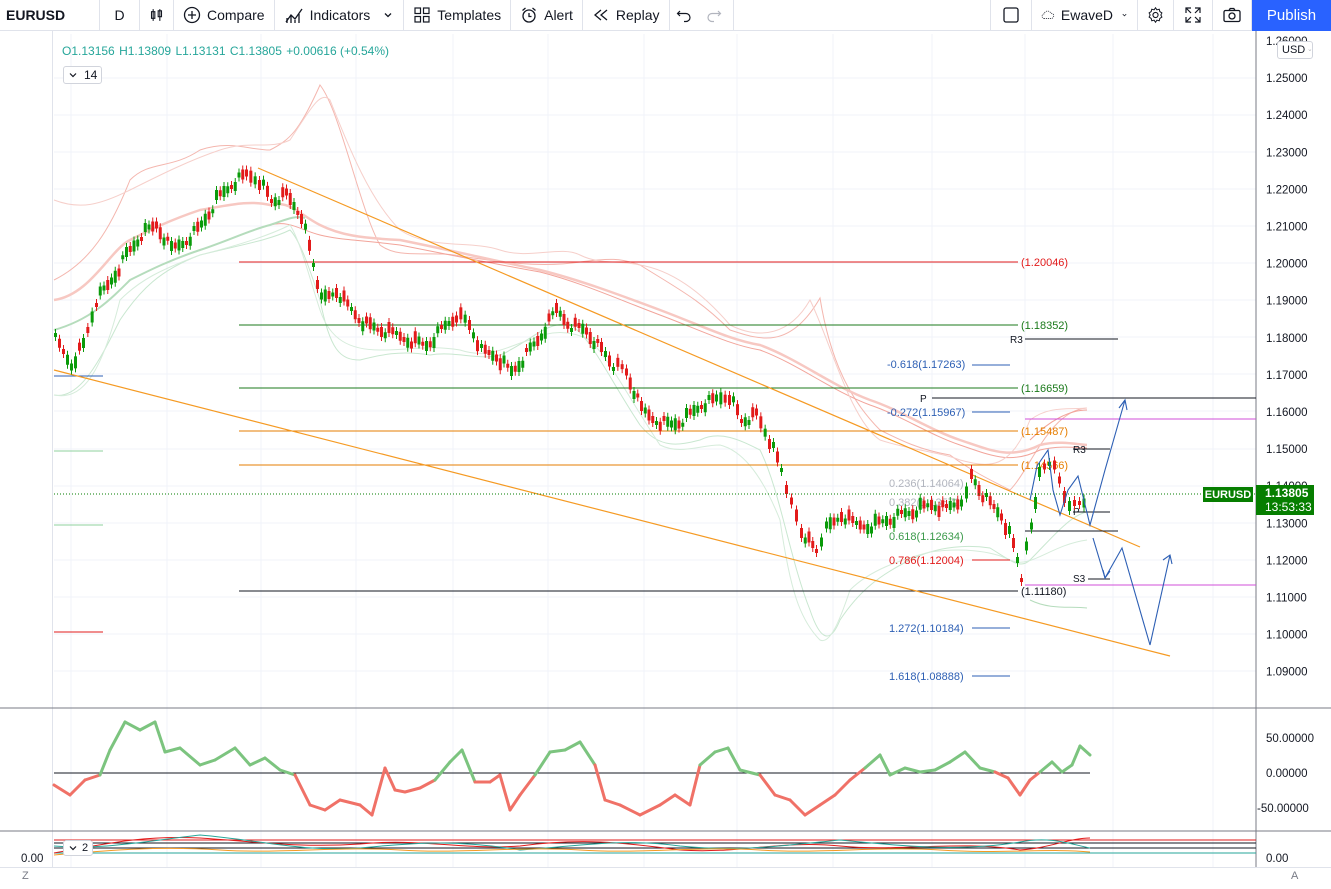 The height and width of the screenshot is (889, 1331). I want to click on osc-axis-label: 50.00000, so click(1290, 739).